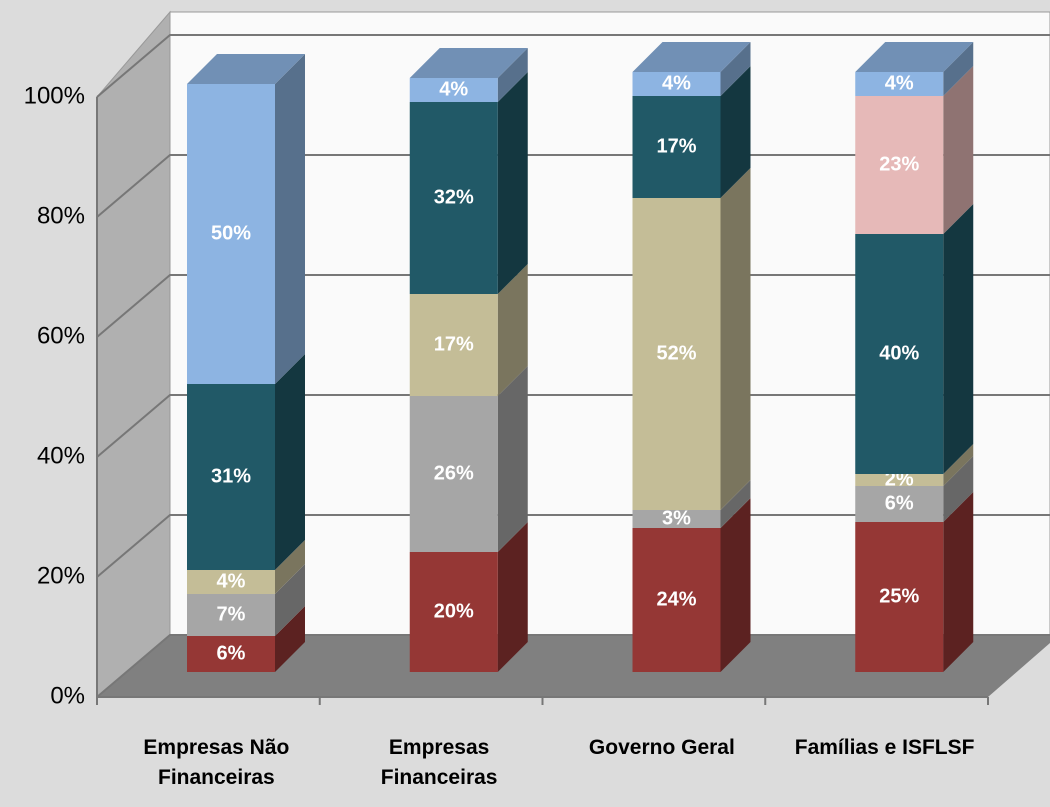  What do you see at coordinates (67, 695) in the screenshot?
I see `y-tick-label: 0%` at bounding box center [67, 695].